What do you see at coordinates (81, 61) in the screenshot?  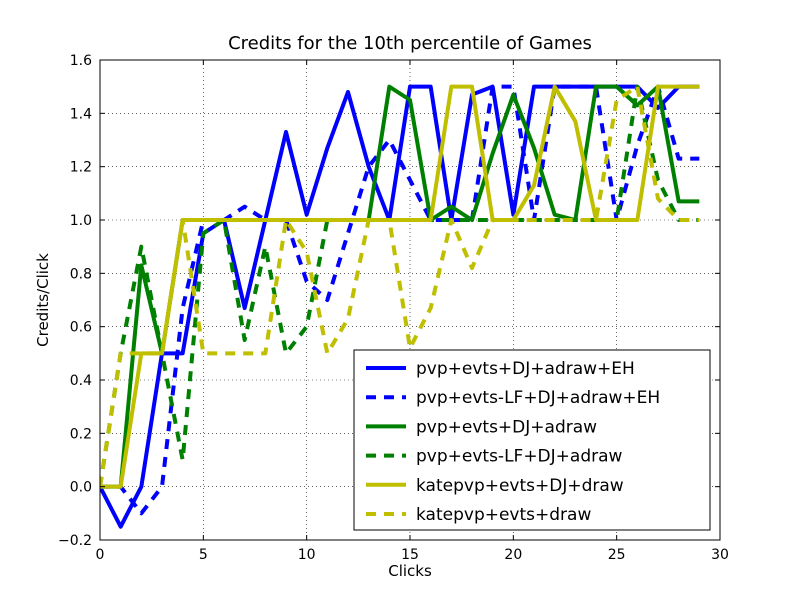 I see `y-tick-label: 1.6` at bounding box center [81, 61].